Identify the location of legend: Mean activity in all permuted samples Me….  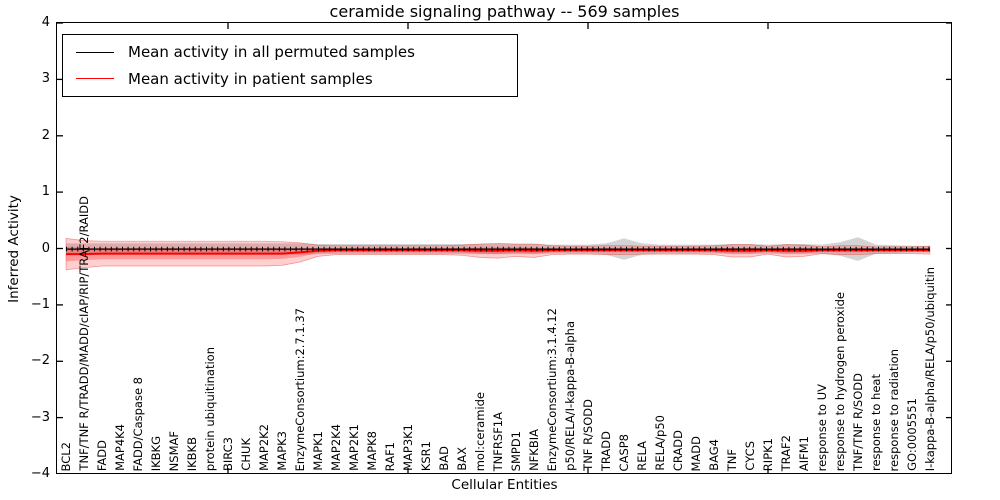
(290, 65).